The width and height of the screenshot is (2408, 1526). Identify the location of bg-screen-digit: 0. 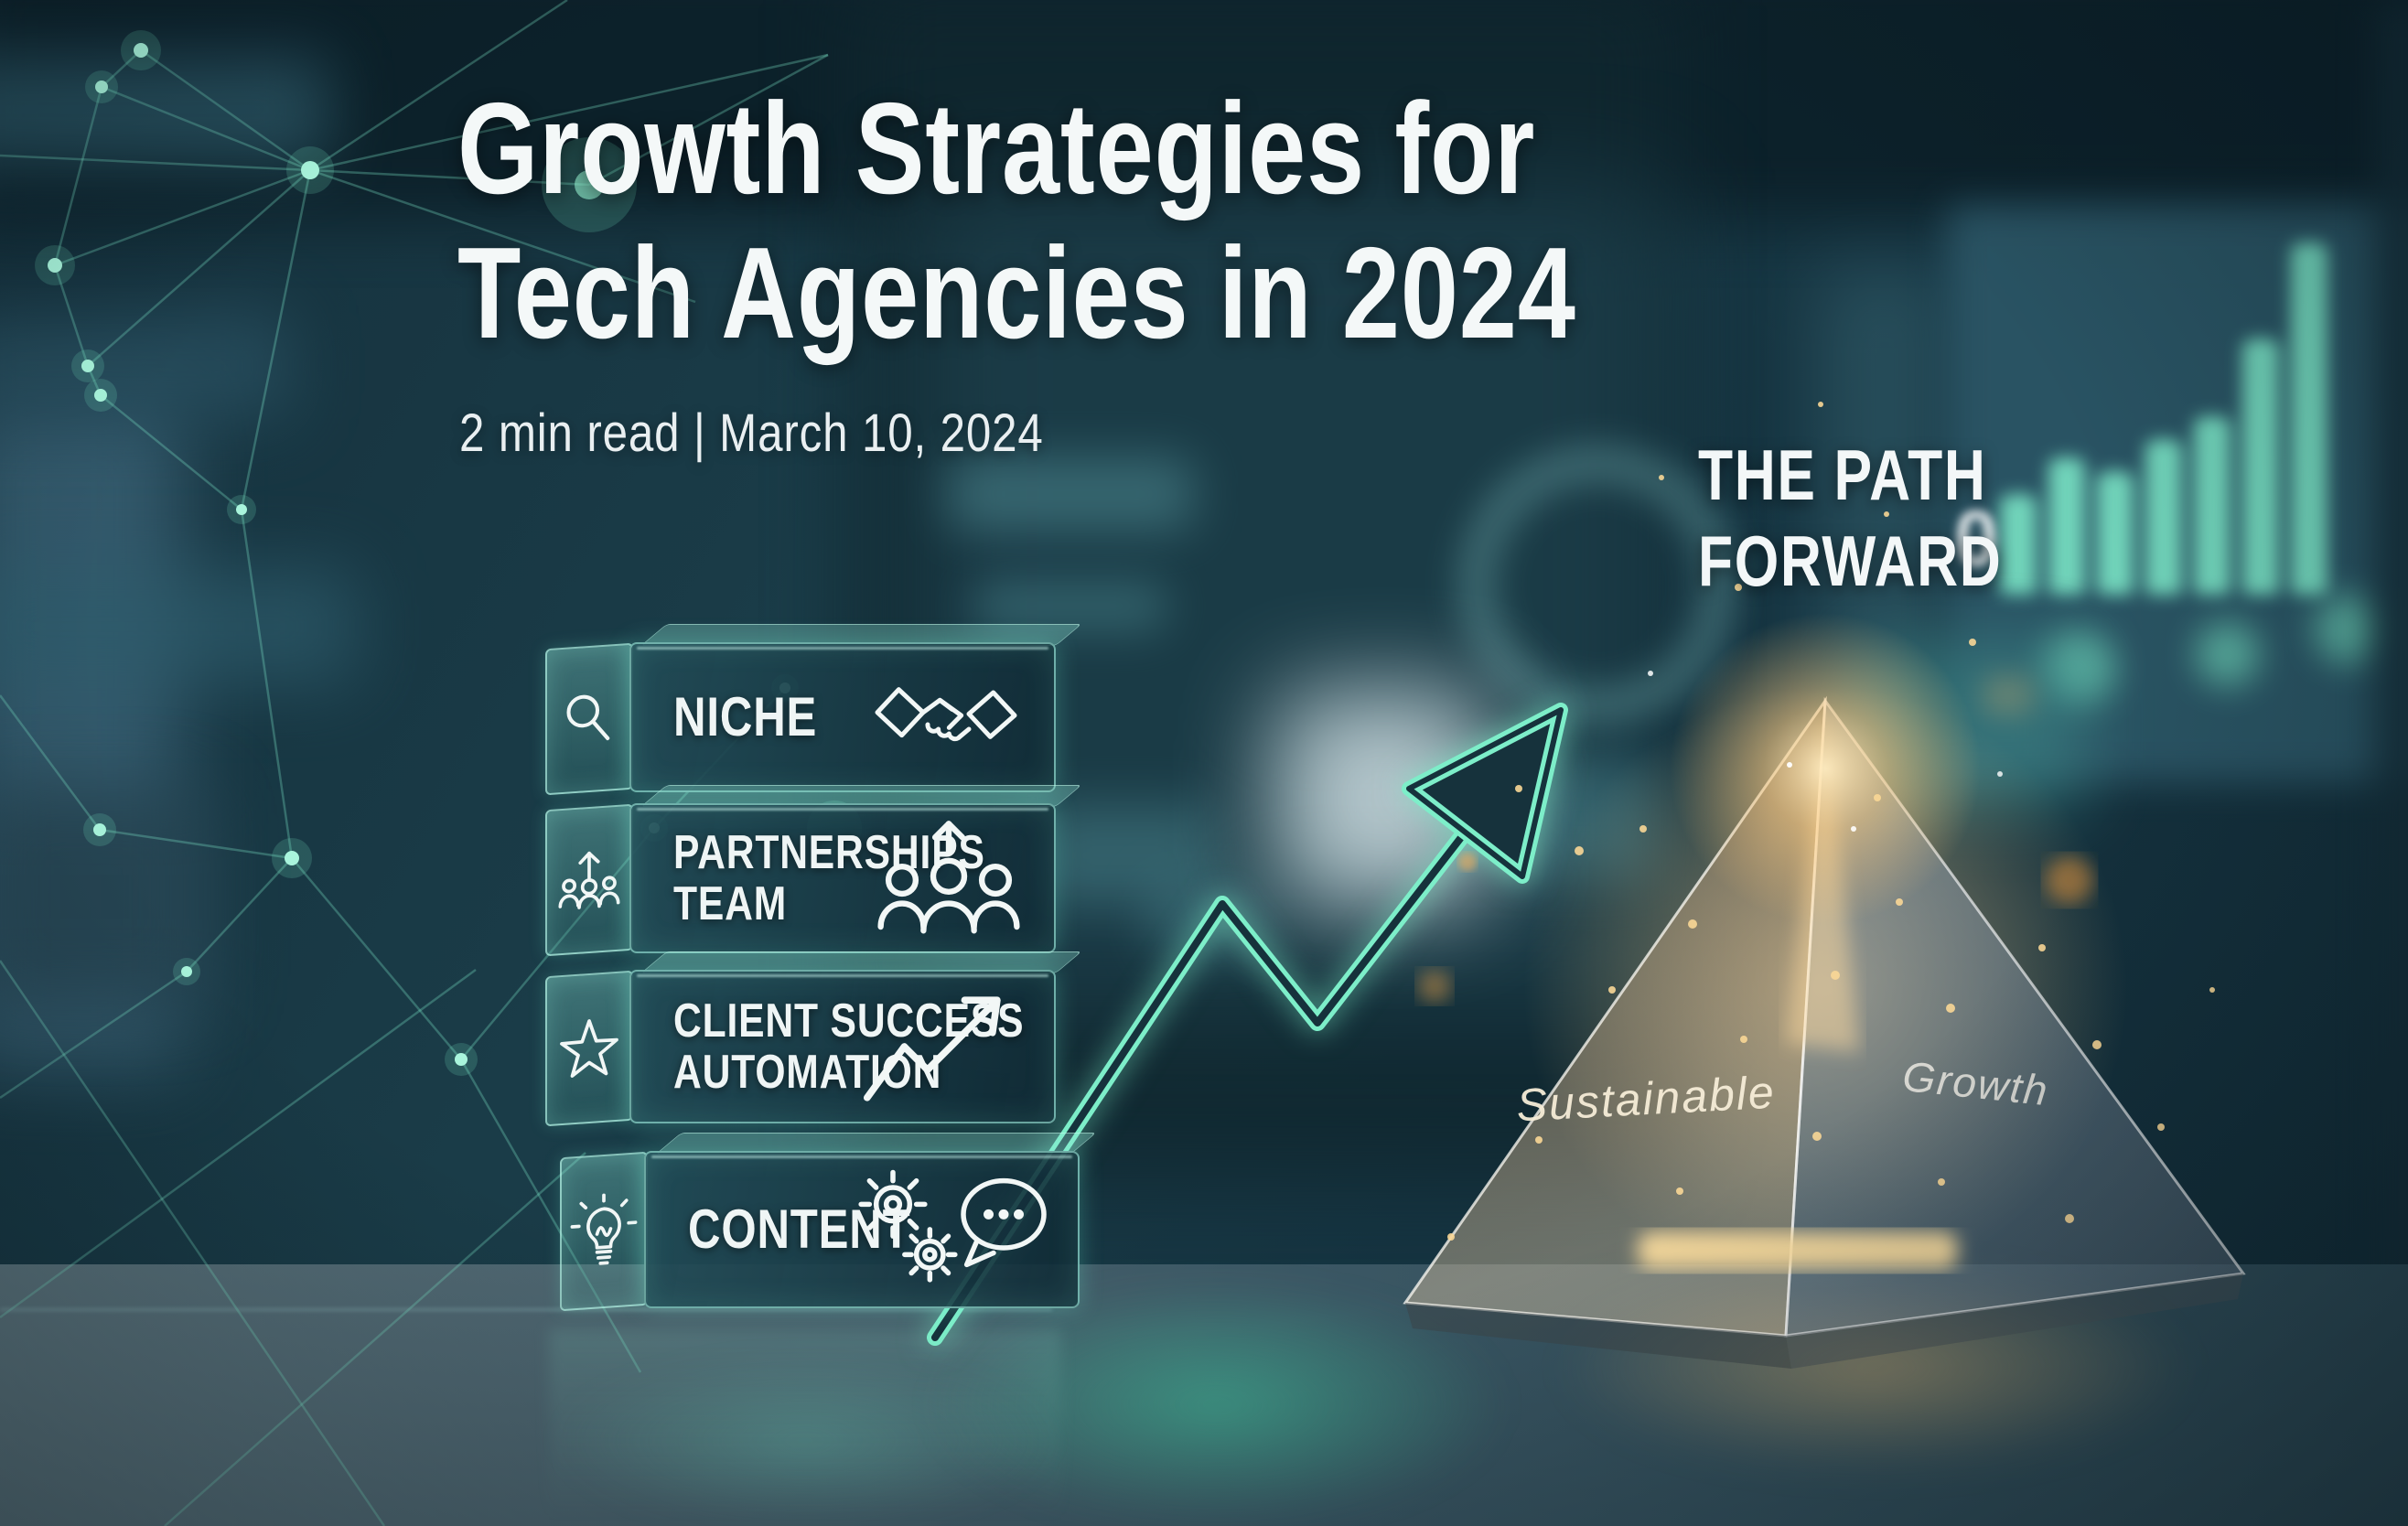
(1976, 539).